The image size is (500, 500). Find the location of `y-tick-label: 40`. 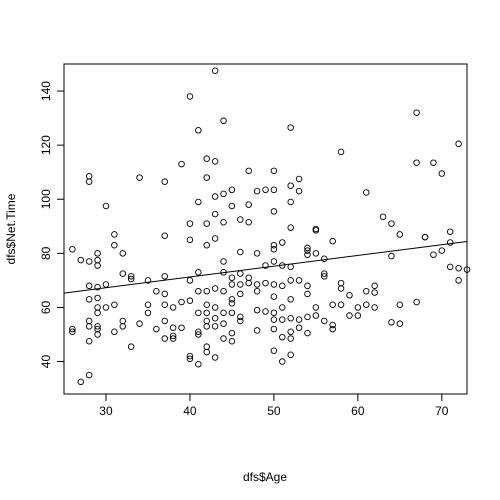

y-tick-label: 40 is located at coordinates (46, 362).